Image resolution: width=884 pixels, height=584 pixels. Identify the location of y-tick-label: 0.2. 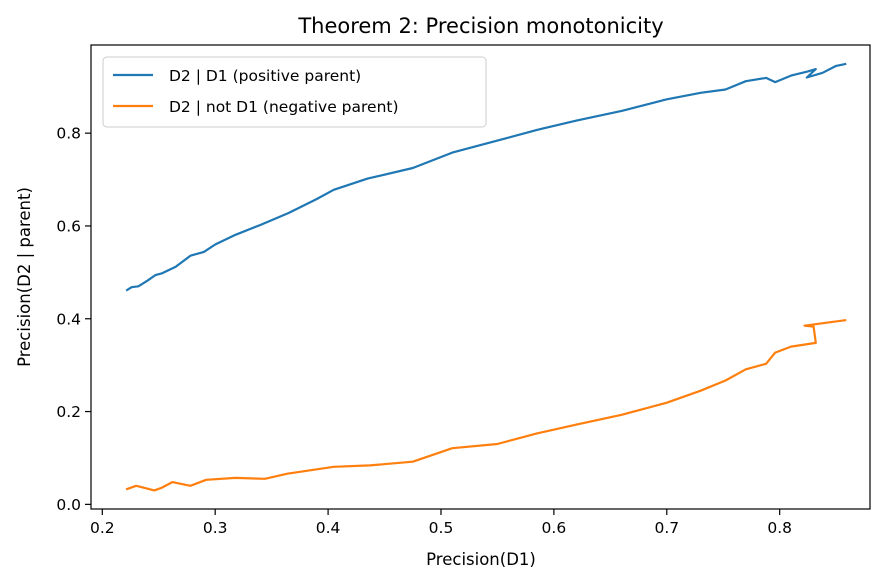
(68, 412).